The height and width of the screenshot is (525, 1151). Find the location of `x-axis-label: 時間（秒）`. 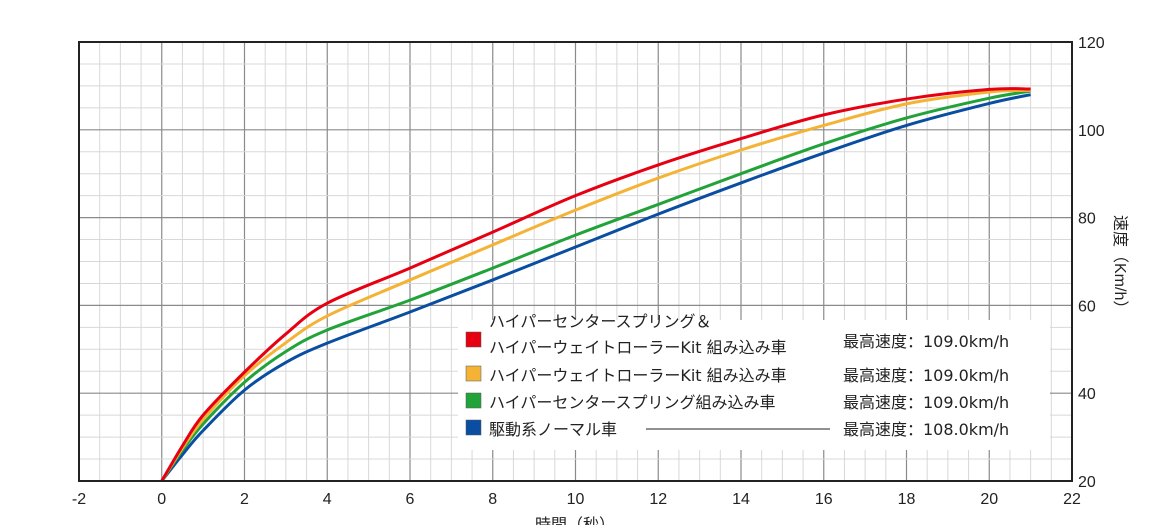

x-axis-label: 時間（秒） is located at coordinates (575, 520).